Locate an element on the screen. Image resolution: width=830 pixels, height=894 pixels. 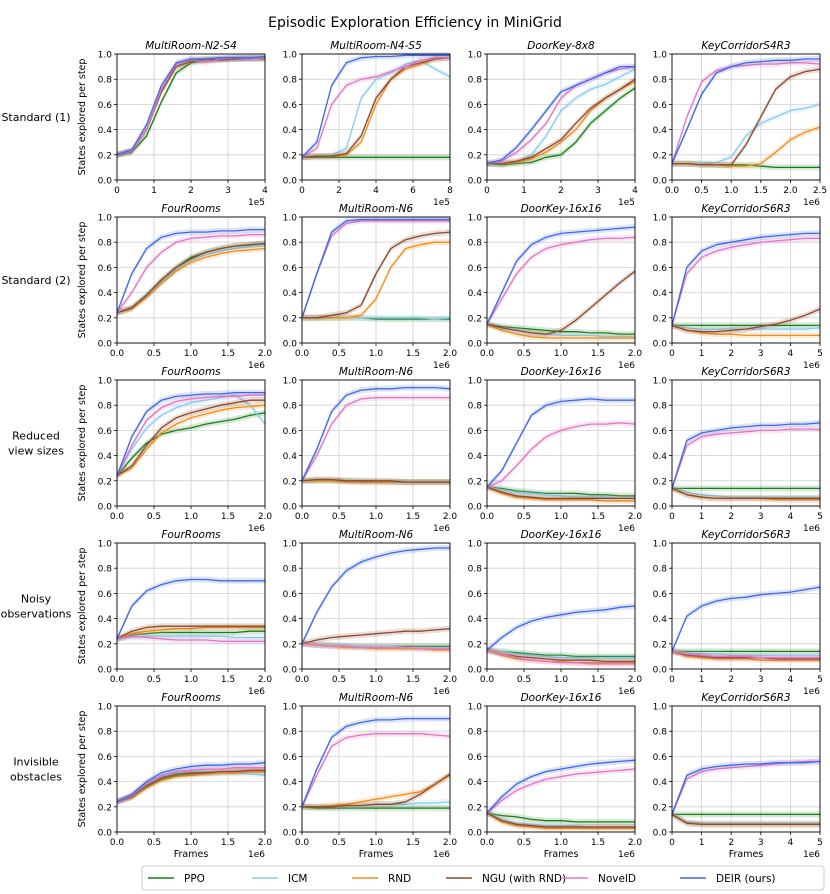
x-tick-label: 2 is located at coordinates (731, 517).